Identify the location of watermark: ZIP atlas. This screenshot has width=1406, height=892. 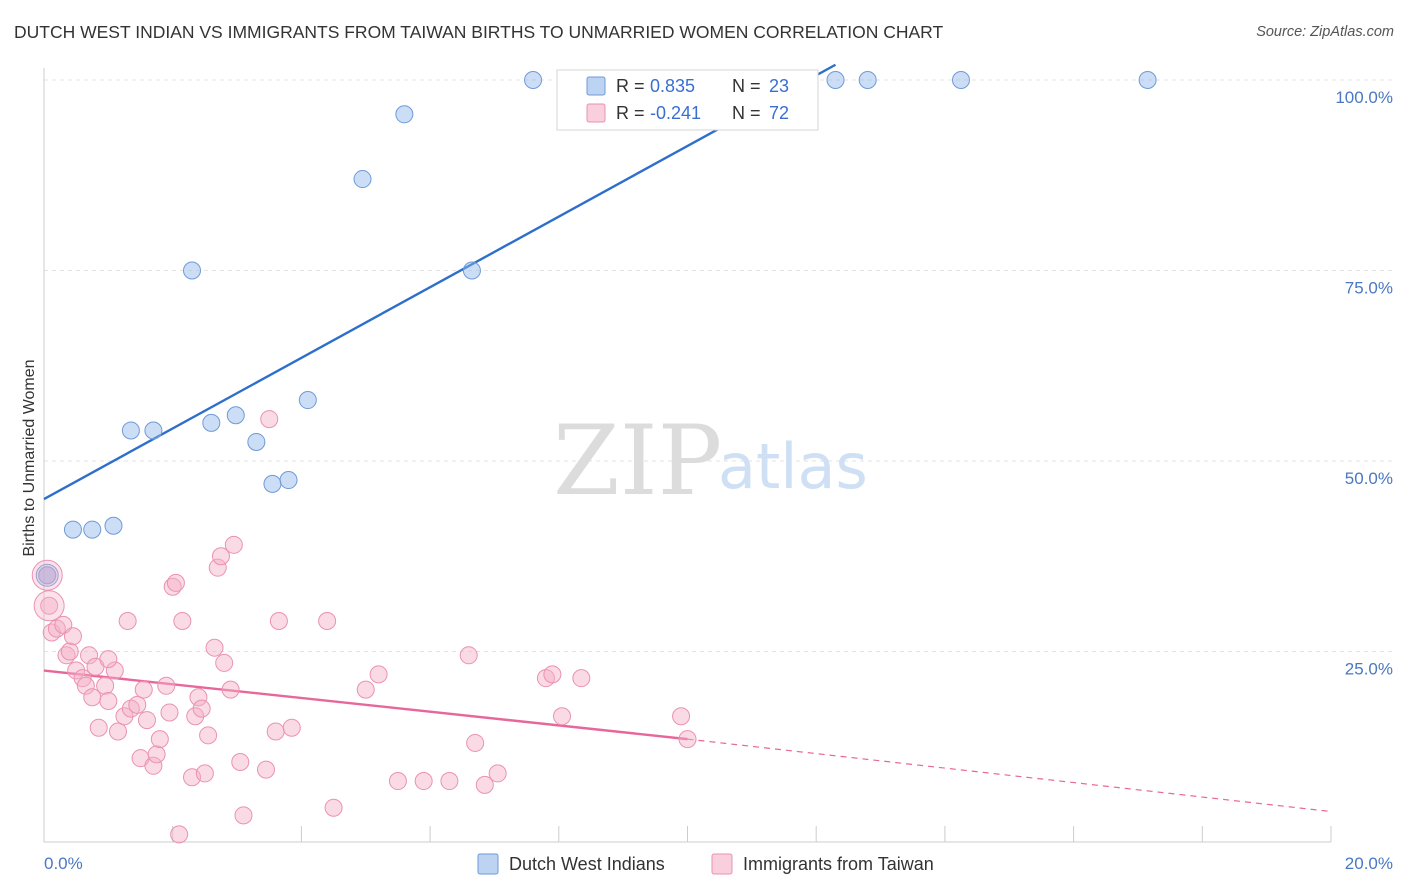
(710, 461).